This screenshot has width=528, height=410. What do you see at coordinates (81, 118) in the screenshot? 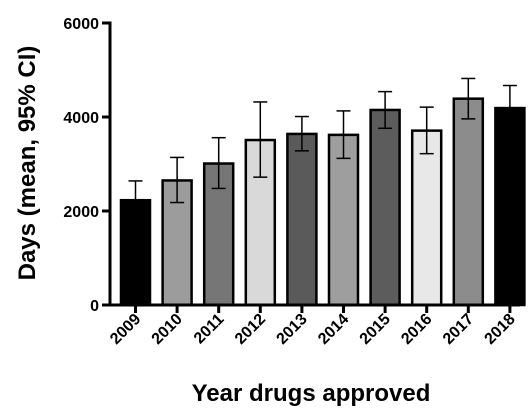
I see `y-tick-label: 4000` at bounding box center [81, 118].